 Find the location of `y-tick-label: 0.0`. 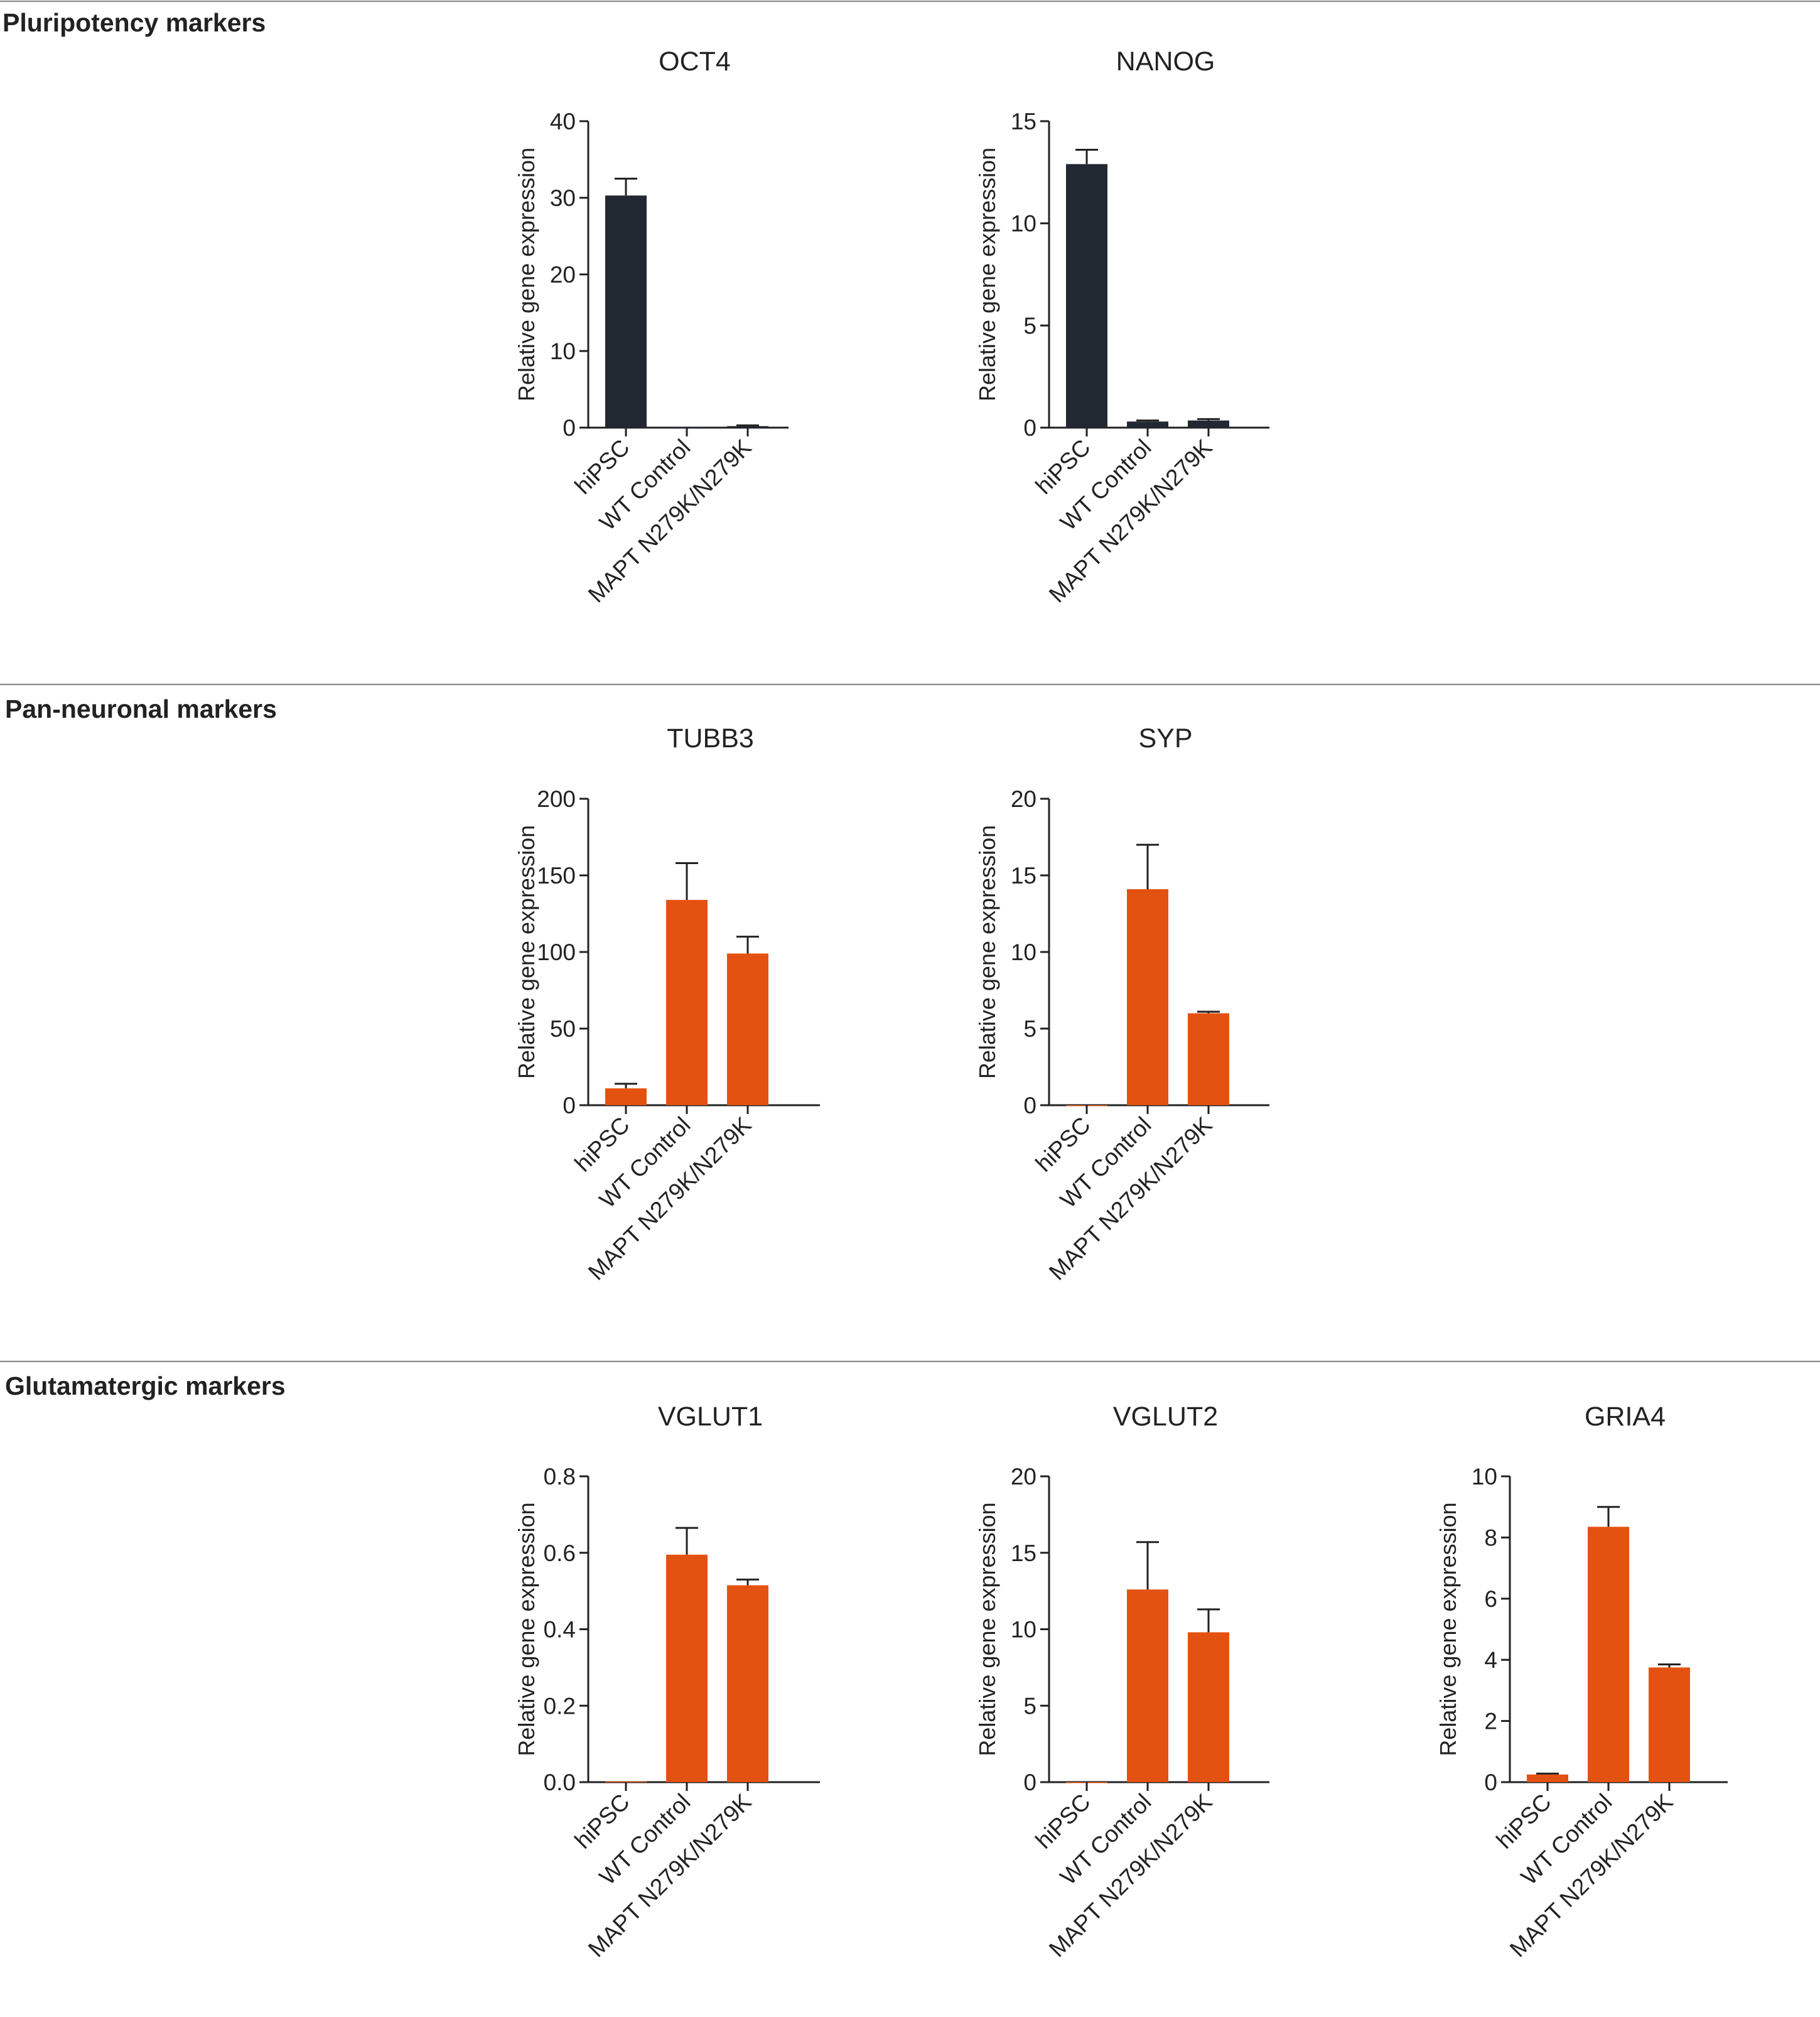

y-tick-label: 0.0 is located at coordinates (560, 1782).